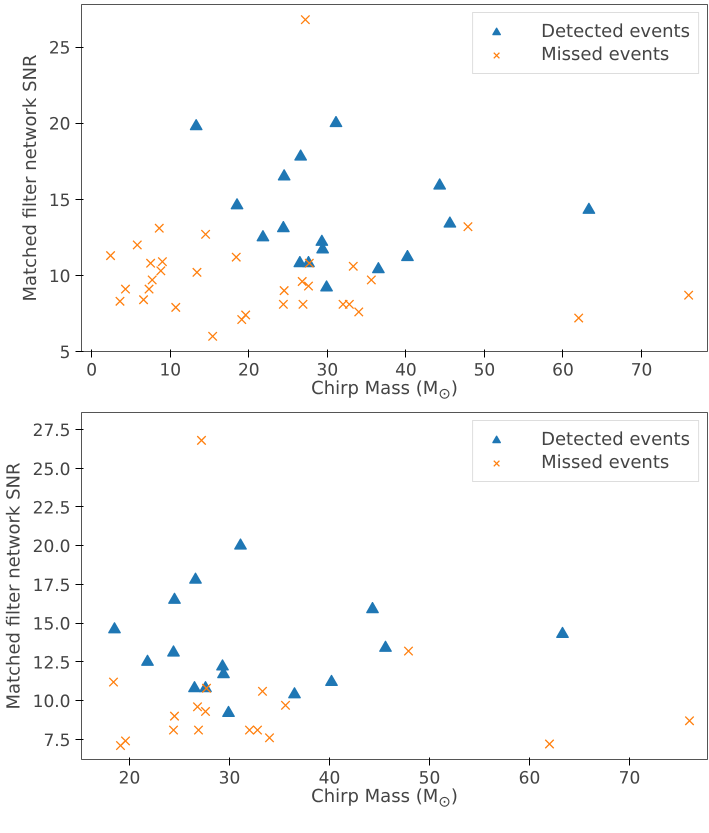  Describe the element at coordinates (59, 48) in the screenshot. I see `y-tick-label: 25` at that location.